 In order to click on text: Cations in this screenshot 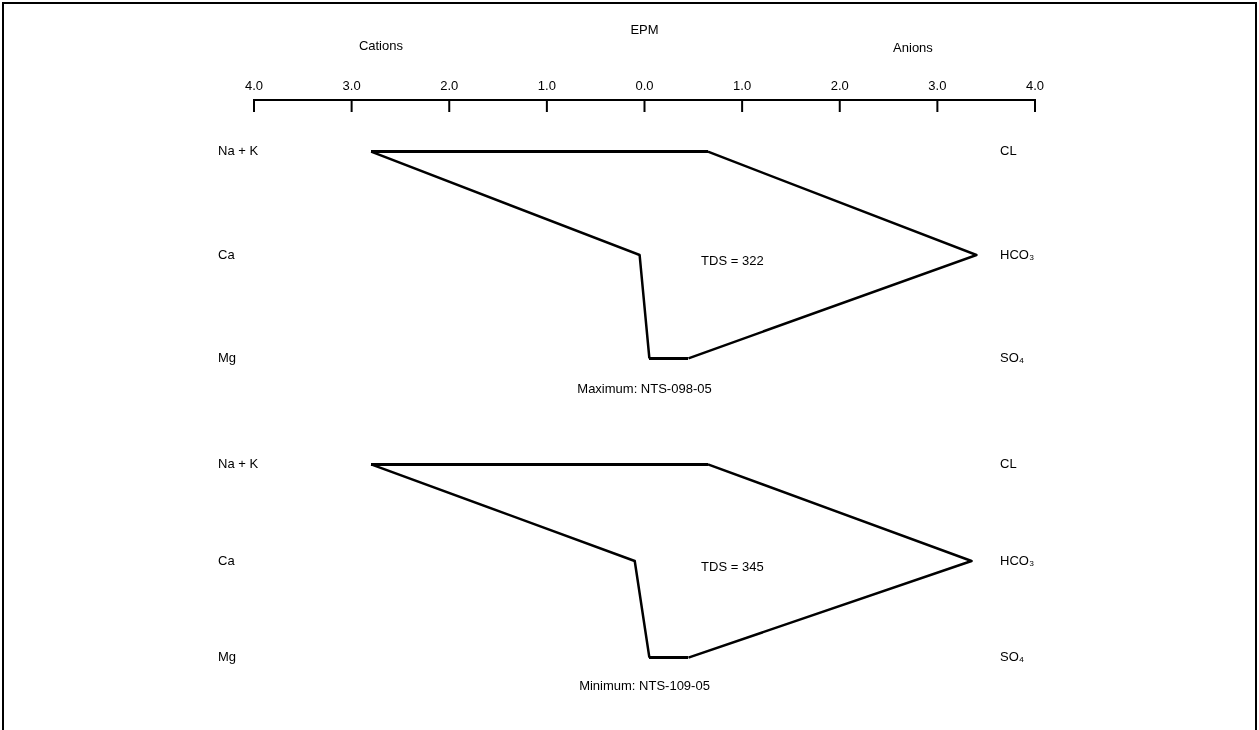, I will do `click(381, 45)`.